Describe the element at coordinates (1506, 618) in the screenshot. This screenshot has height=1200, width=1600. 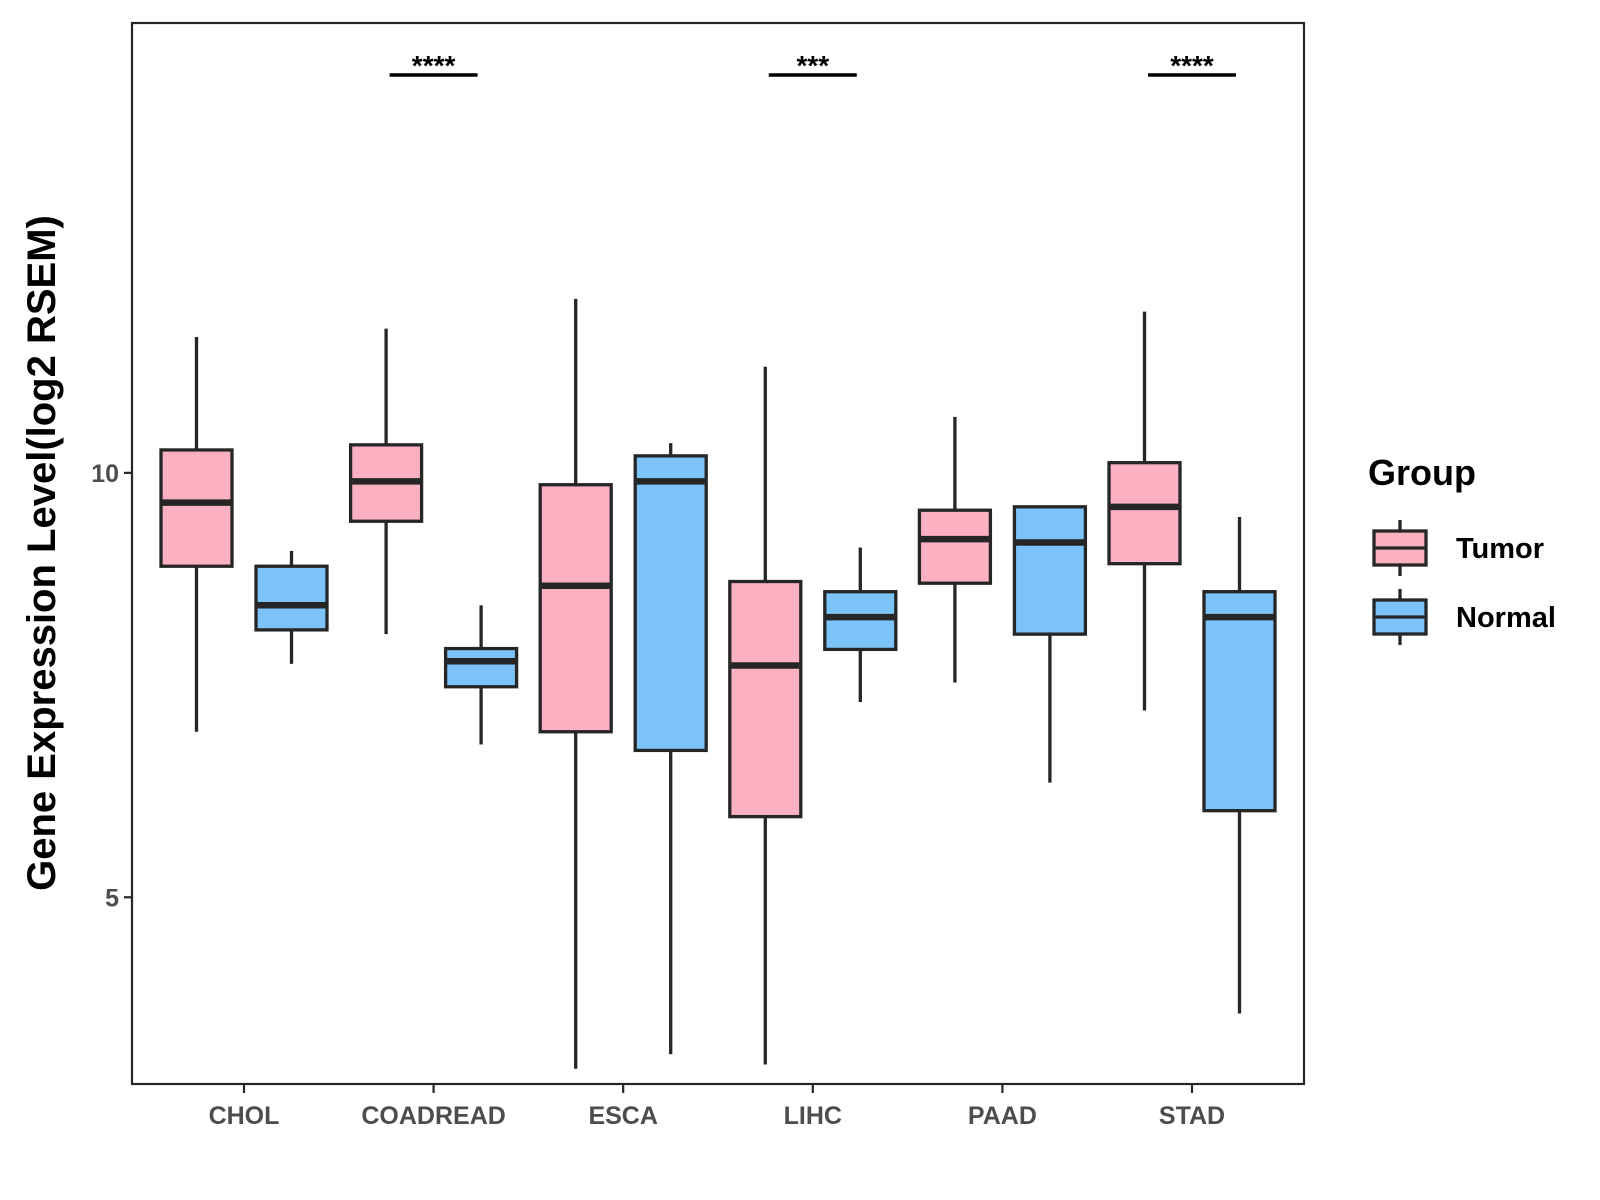
I see `legend-label-normal: Normal` at that location.